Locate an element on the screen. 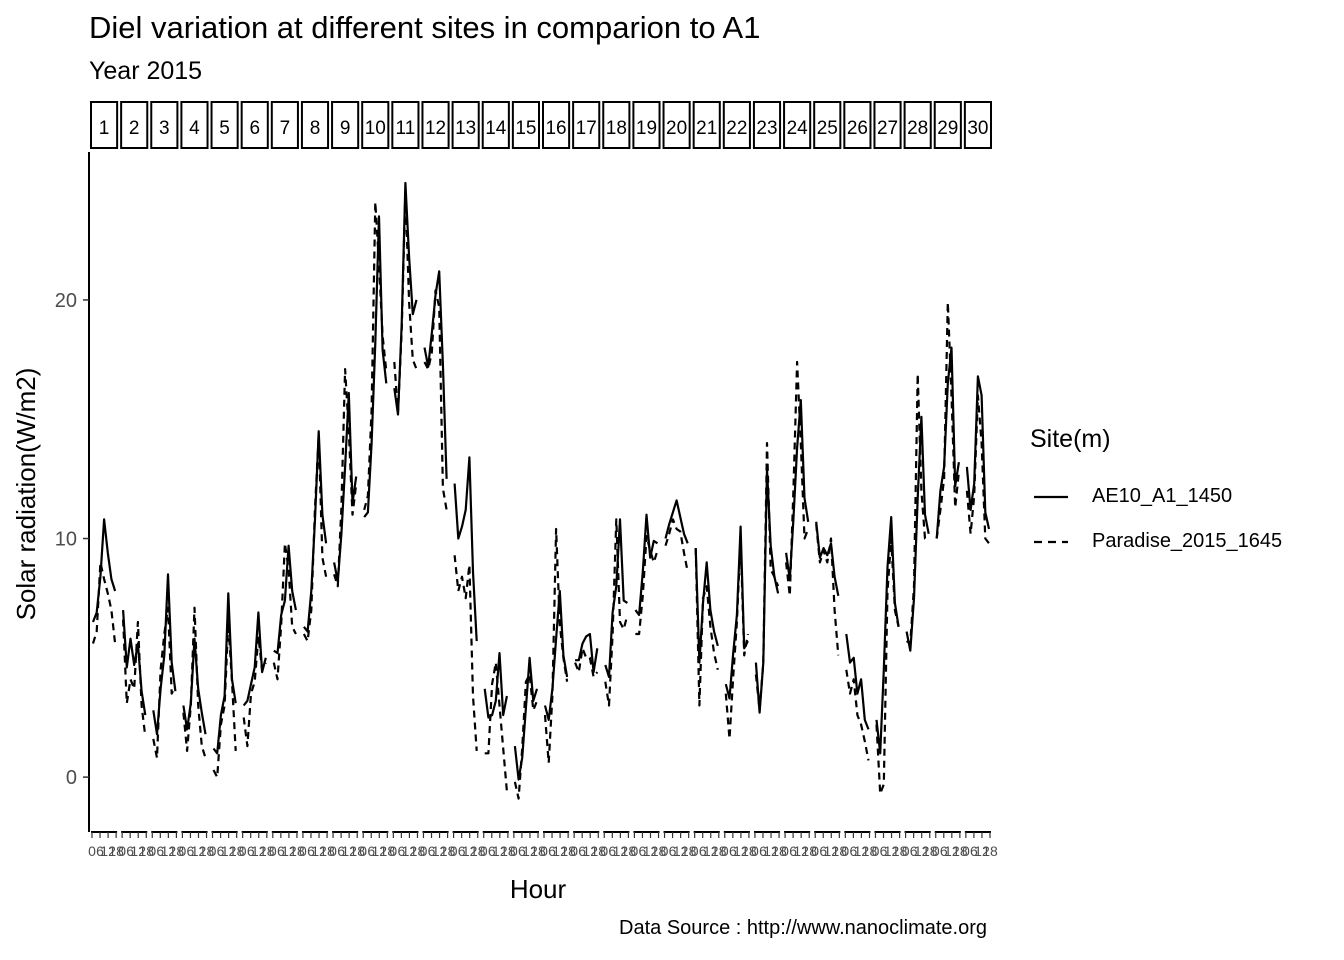  x-tick-label-25-12: 12 is located at coordinates (831, 851).